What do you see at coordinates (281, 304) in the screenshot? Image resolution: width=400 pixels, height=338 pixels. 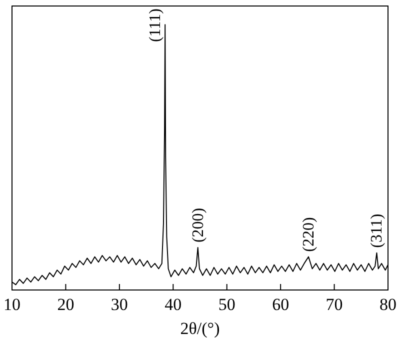 I see `x-tick-label: 60` at bounding box center [281, 304].